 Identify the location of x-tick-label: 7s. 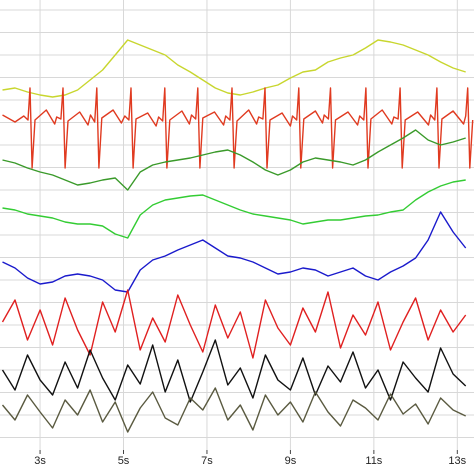
(207, 461).